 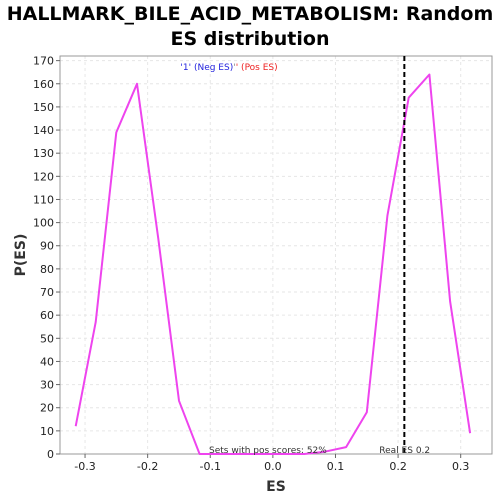 What do you see at coordinates (47, 315) in the screenshot?
I see `y-tick-label: 60` at bounding box center [47, 315].